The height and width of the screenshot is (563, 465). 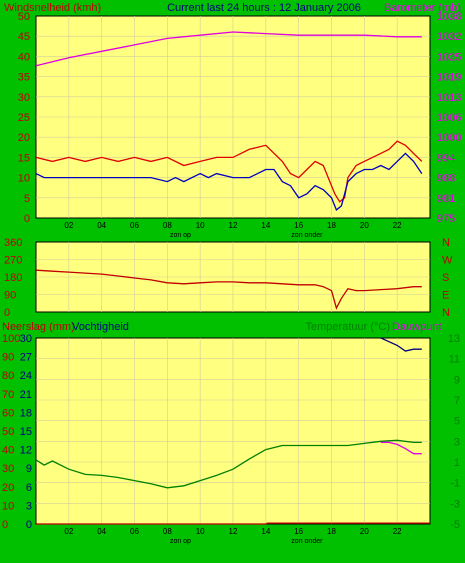 I want to click on barometer-tick-label: 1032, so click(x=449, y=37).